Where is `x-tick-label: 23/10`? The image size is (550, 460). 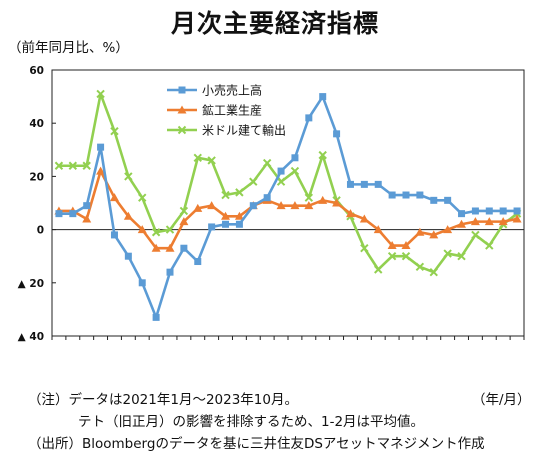 x-tick-label: 23/10 is located at coordinates (517, 344).